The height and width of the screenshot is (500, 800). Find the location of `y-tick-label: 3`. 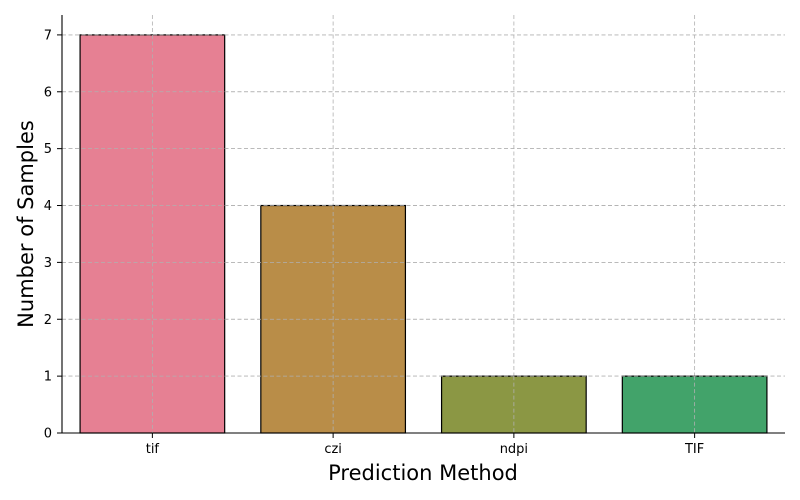

y-tick-label: 3 is located at coordinates (48, 263).